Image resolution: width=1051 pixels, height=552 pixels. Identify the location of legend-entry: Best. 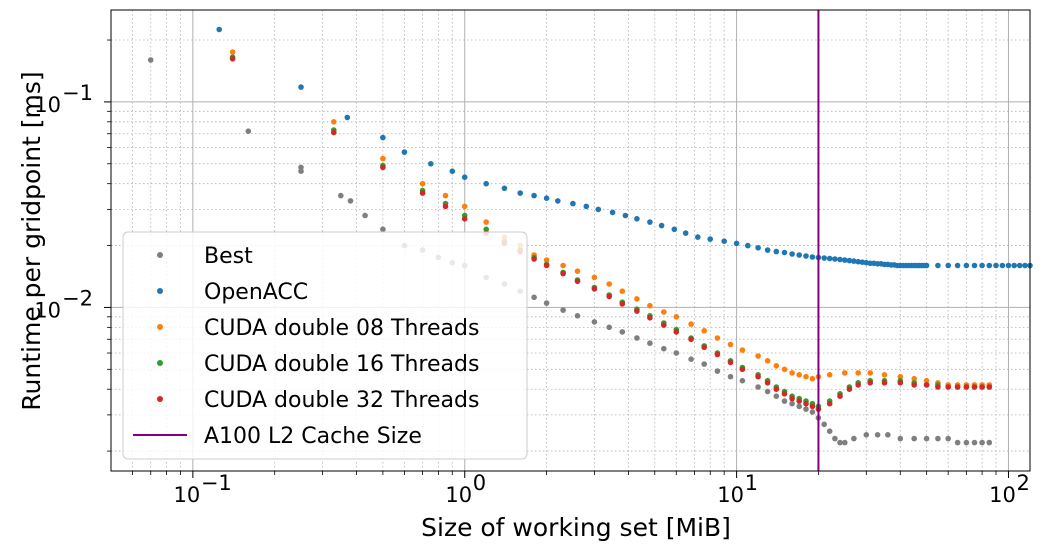
(205, 256).